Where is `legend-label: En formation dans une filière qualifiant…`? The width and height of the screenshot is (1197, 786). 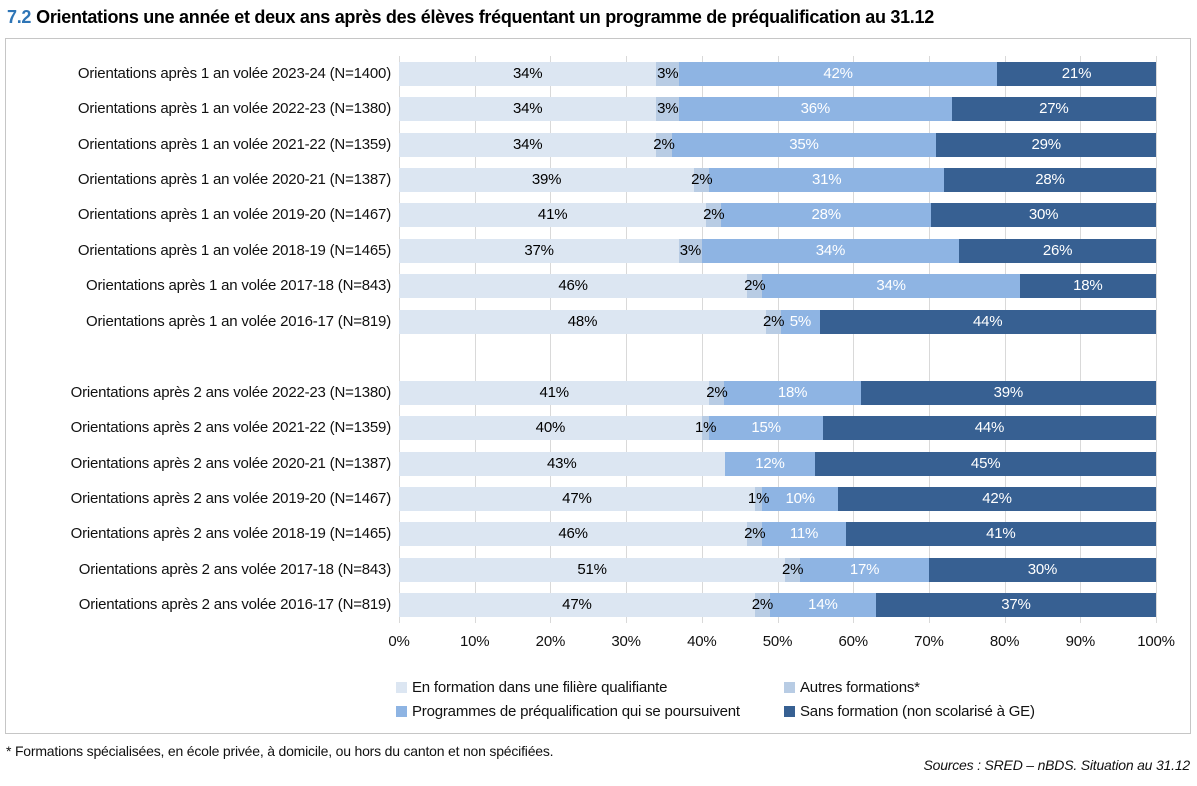
legend-label: En formation dans une filière qualifiant… is located at coordinates (540, 687).